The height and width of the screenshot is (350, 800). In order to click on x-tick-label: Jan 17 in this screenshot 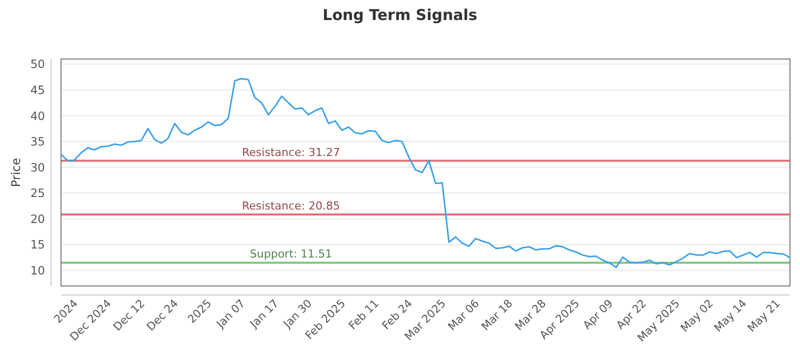, I will do `click(264, 314)`.